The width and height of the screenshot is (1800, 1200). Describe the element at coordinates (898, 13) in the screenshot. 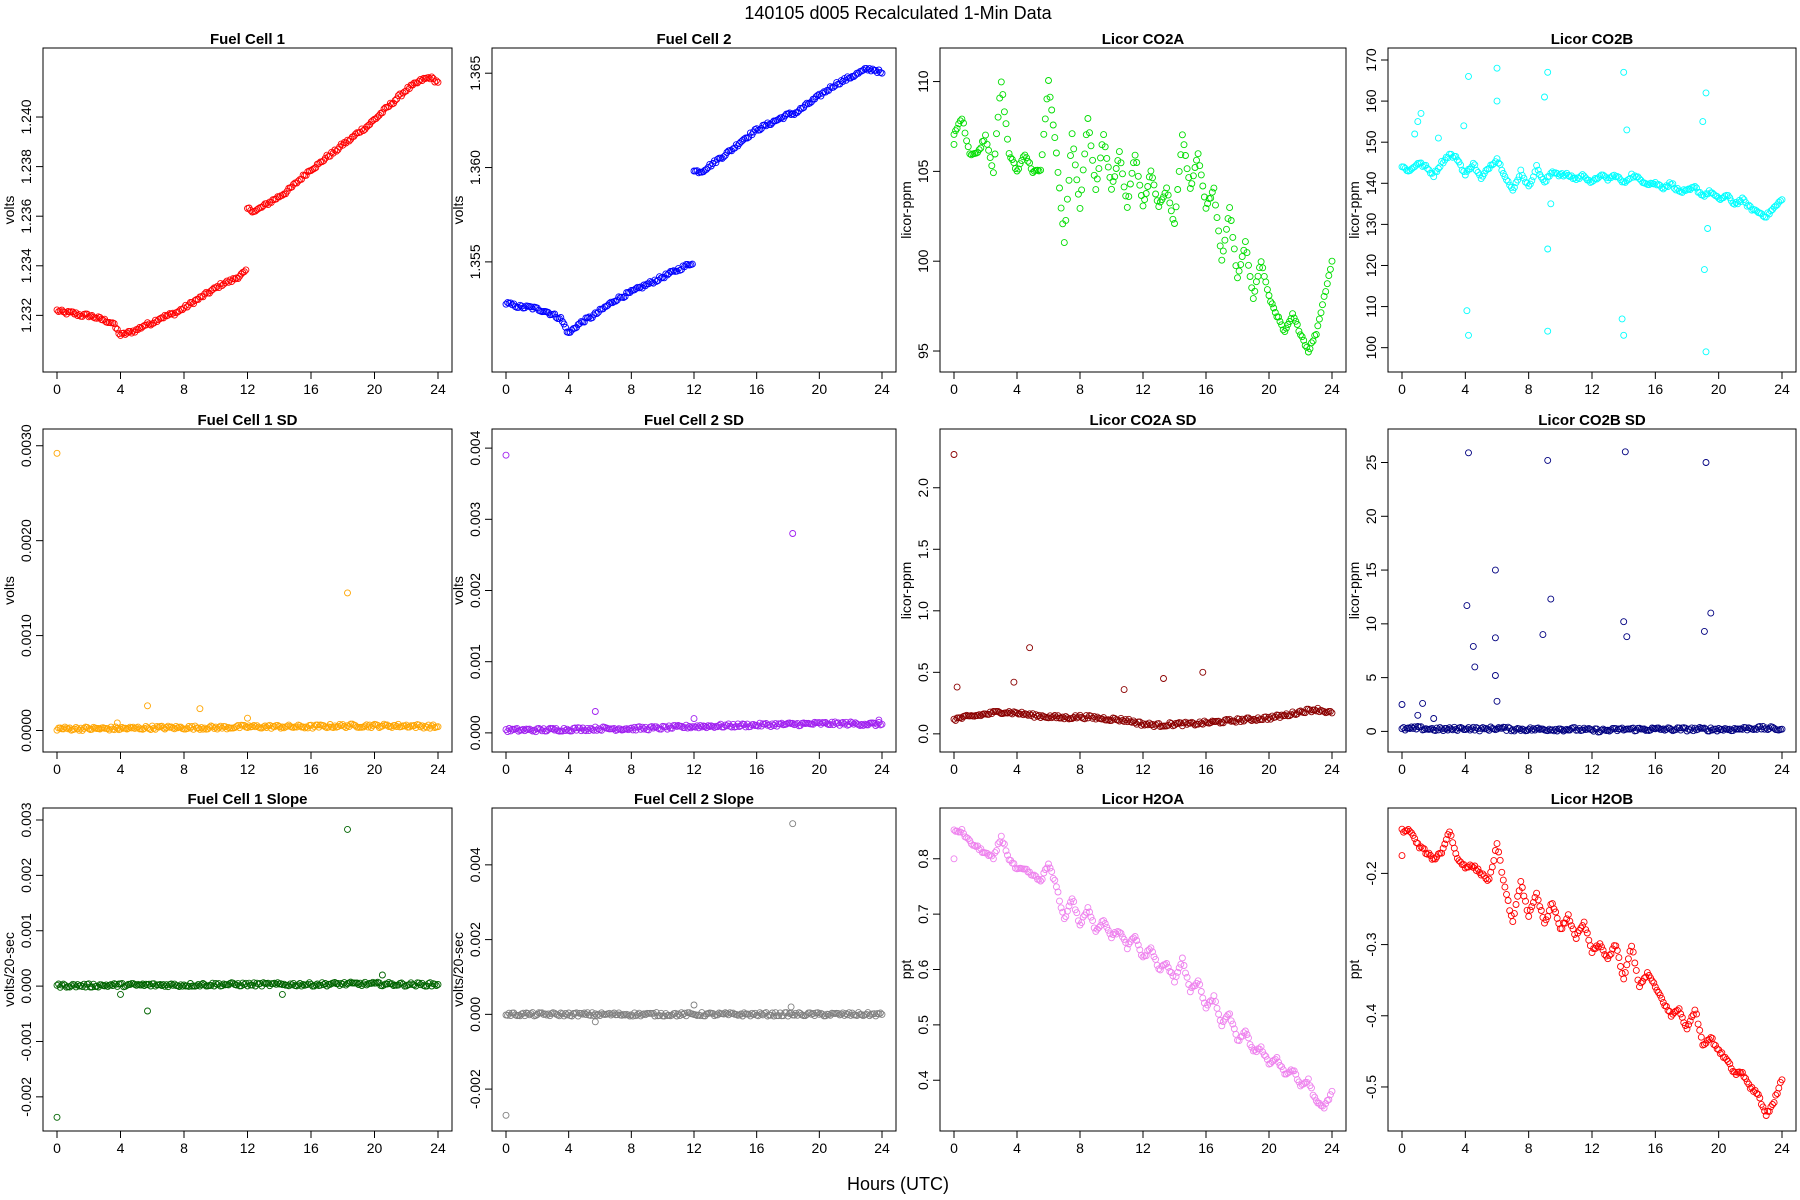

I see `figure-title: 140105 d005 Recalculated 1-Min Data` at that location.